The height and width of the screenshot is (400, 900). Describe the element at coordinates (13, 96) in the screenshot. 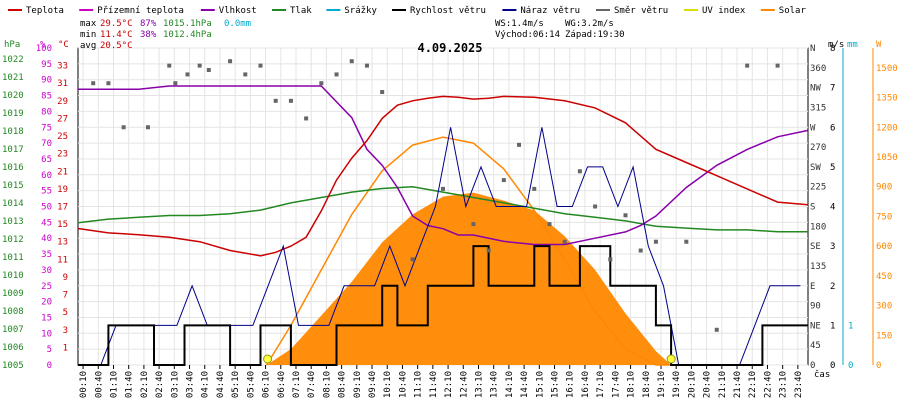

I see `tick-hpa: 1020` at that location.